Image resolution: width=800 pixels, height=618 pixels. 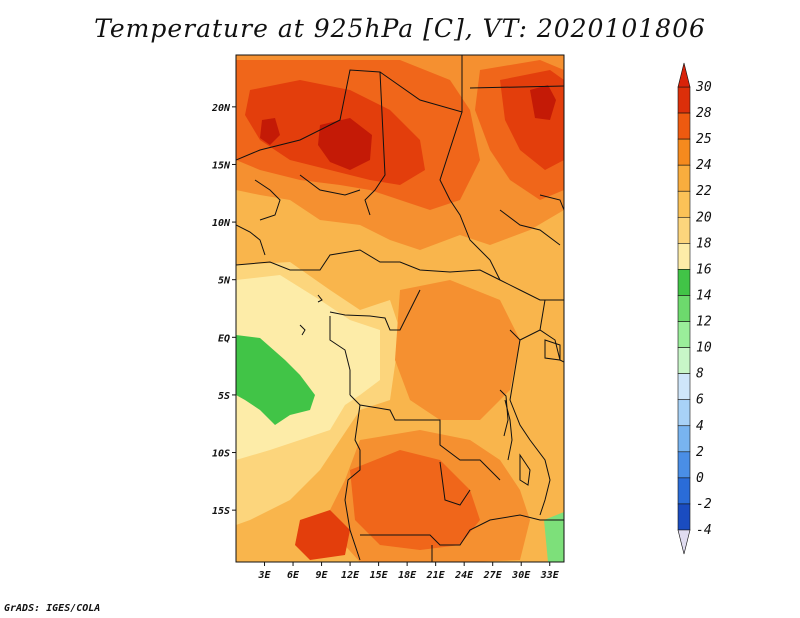 What do you see at coordinates (684, 542) in the screenshot?
I see `colorbar-bottom-cap` at bounding box center [684, 542].